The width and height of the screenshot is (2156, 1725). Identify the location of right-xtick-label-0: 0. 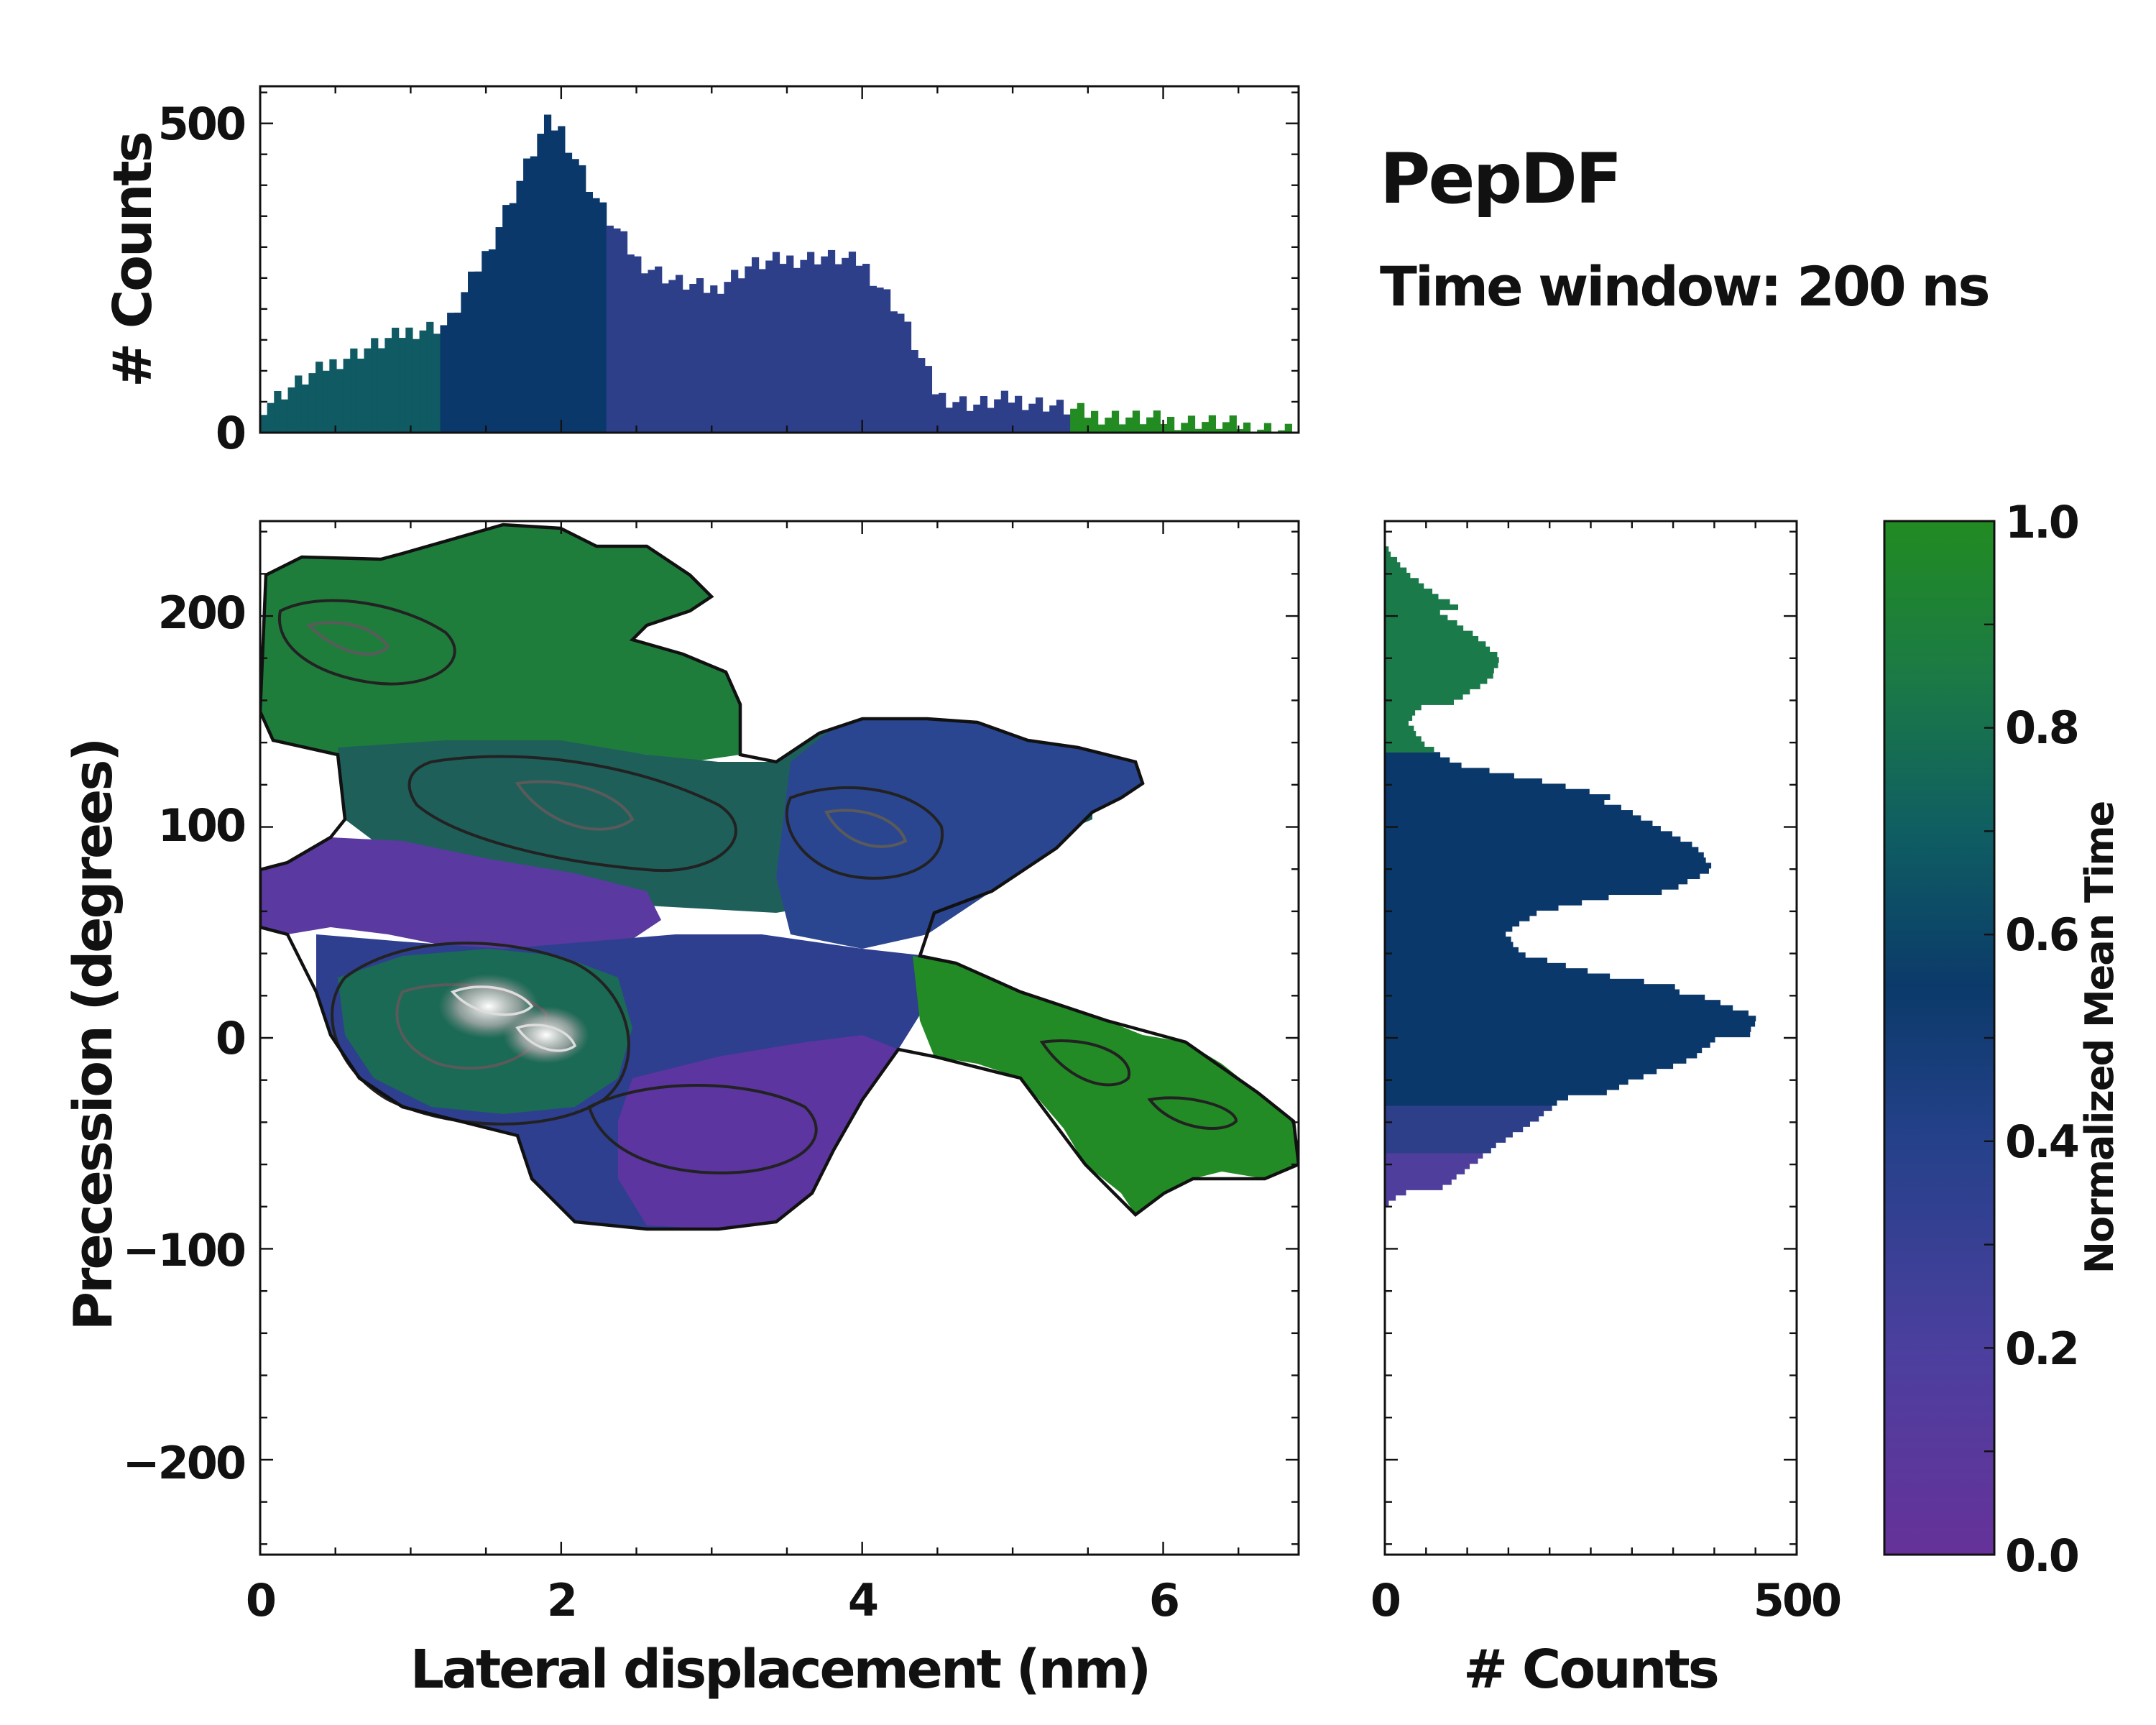
(1385, 1600).